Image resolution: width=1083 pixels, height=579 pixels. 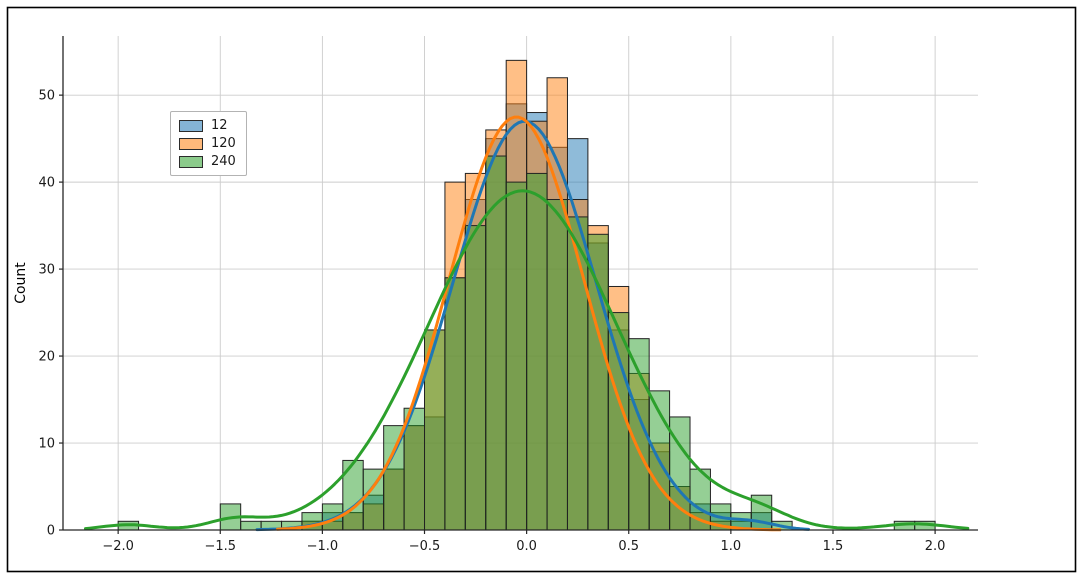 I want to click on y-tick-label: 10, so click(x=46, y=444).